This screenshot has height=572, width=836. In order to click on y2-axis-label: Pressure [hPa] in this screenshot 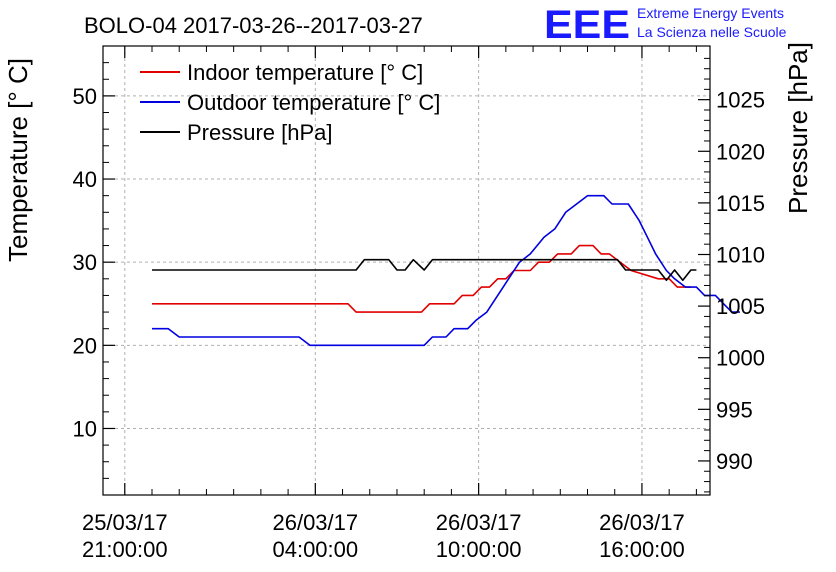, I will do `click(798, 128)`.